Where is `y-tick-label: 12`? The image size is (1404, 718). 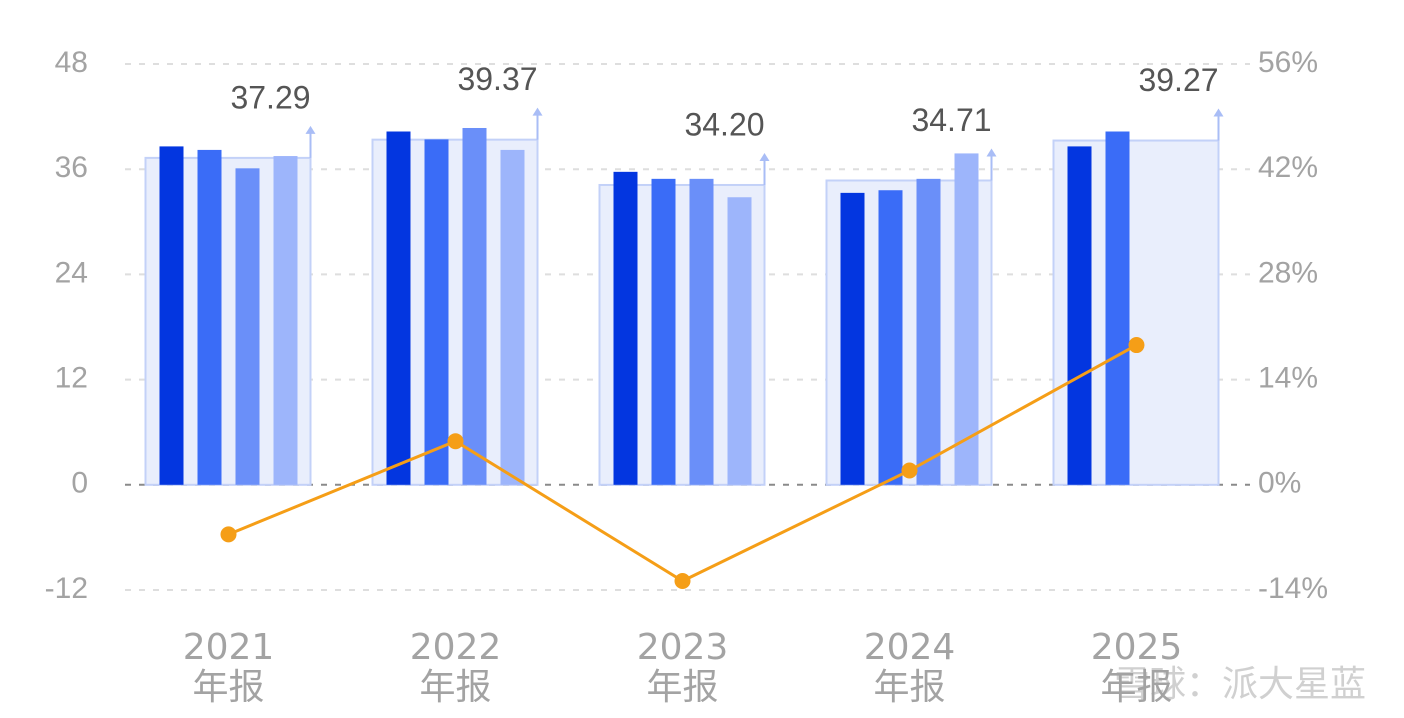 y-tick-label: 12 is located at coordinates (71, 378).